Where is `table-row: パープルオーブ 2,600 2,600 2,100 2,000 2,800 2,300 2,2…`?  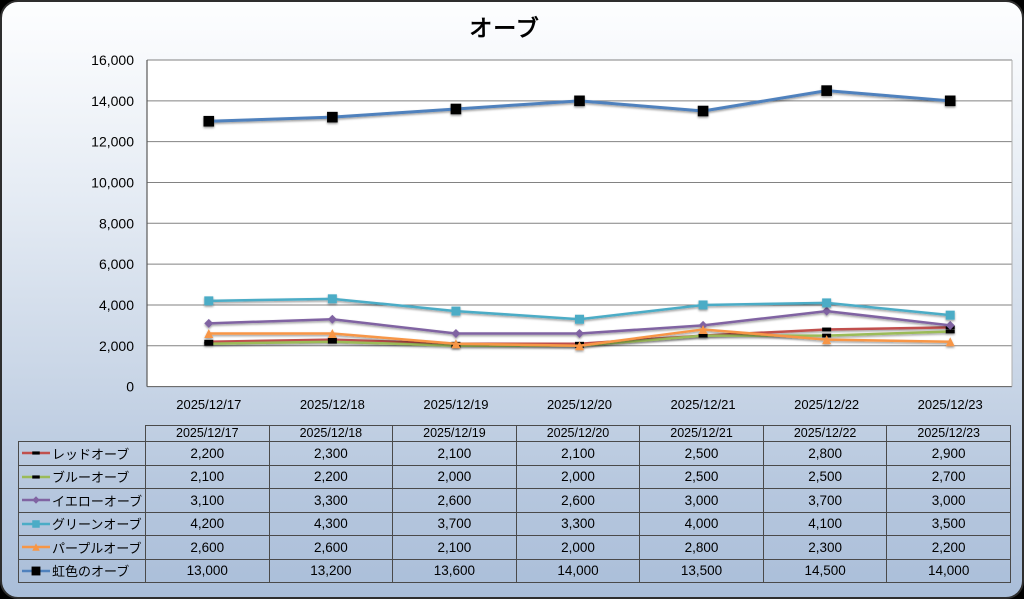
table-row: パープルオーブ 2,600 2,600 2,100 2,000 2,800 2,300 2,2… is located at coordinates (514, 547).